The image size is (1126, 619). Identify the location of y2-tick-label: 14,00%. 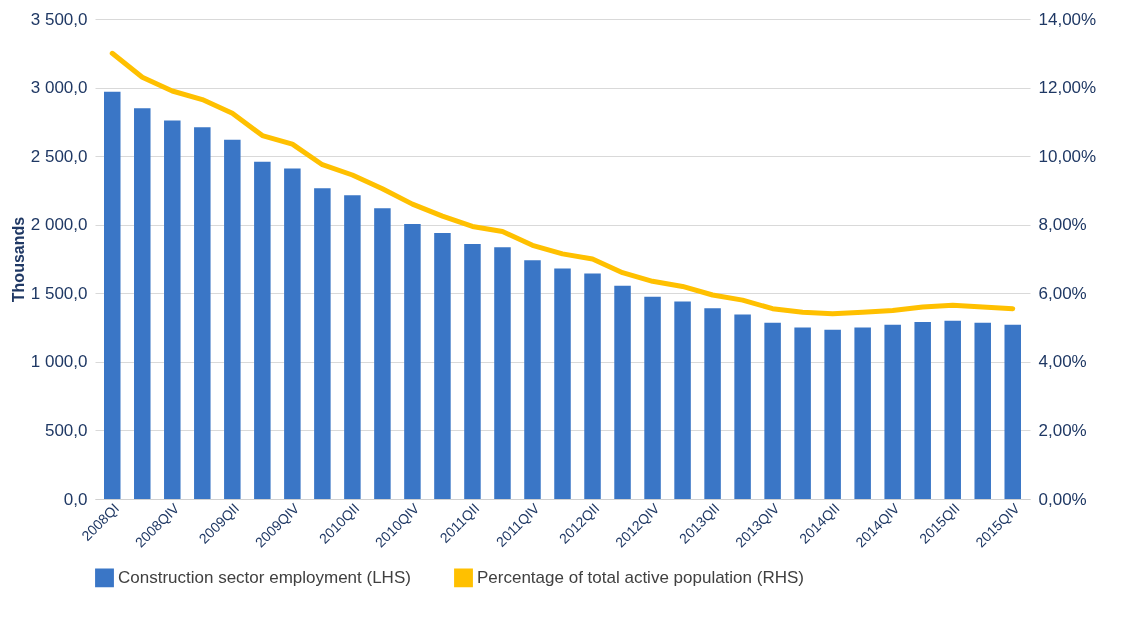
(1067, 19).